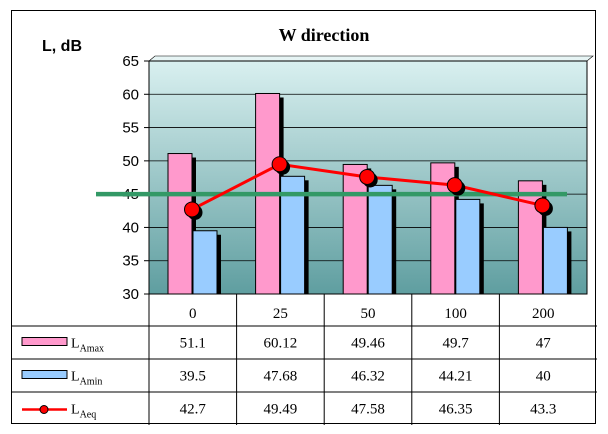  What do you see at coordinates (193, 410) in the screenshot?
I see `data-label-aeq: 42.7` at bounding box center [193, 410].